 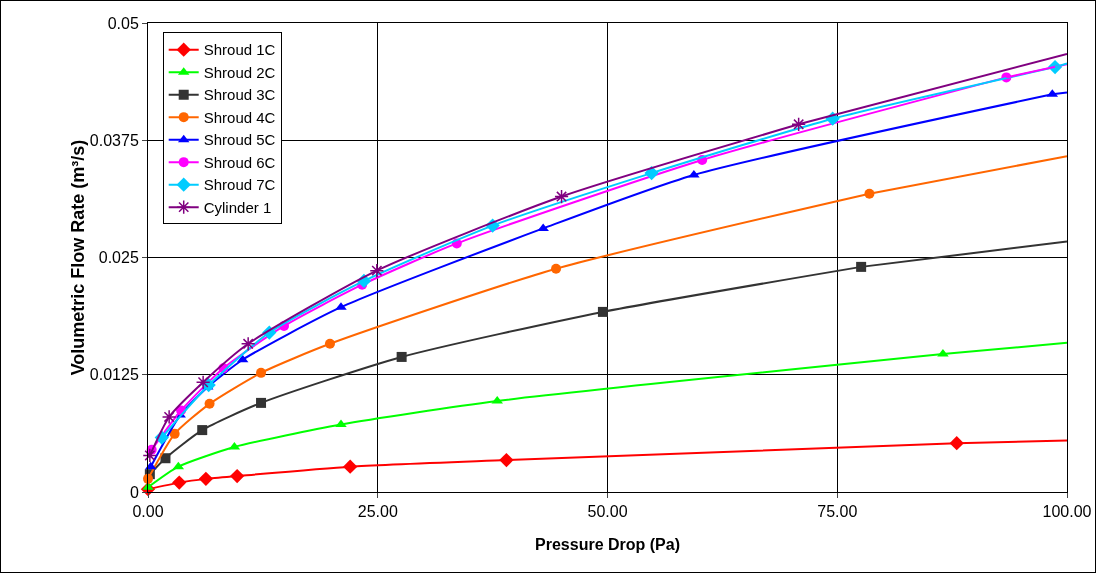 I want to click on legend-label: Shroud 3C, so click(x=239, y=95).